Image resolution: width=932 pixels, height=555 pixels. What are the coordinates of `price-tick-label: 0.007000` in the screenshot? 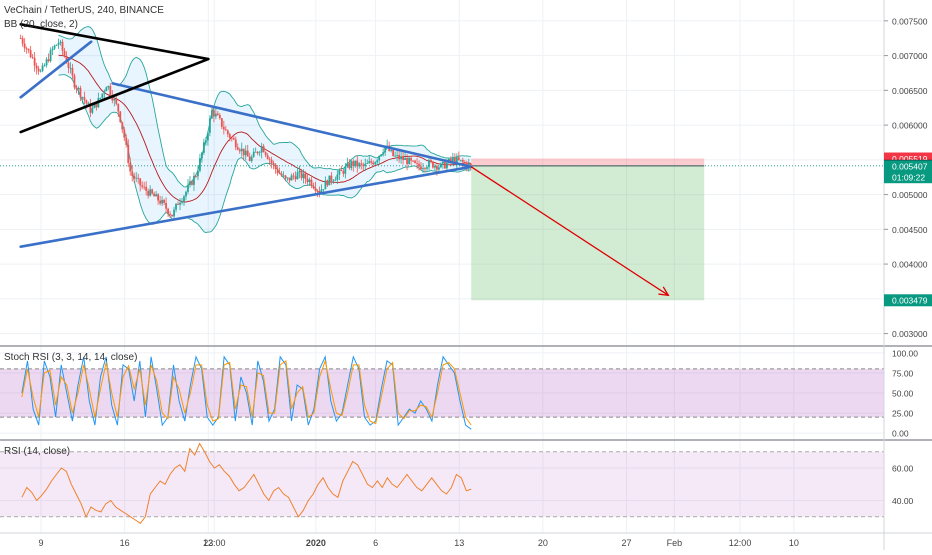 It's located at (910, 56).